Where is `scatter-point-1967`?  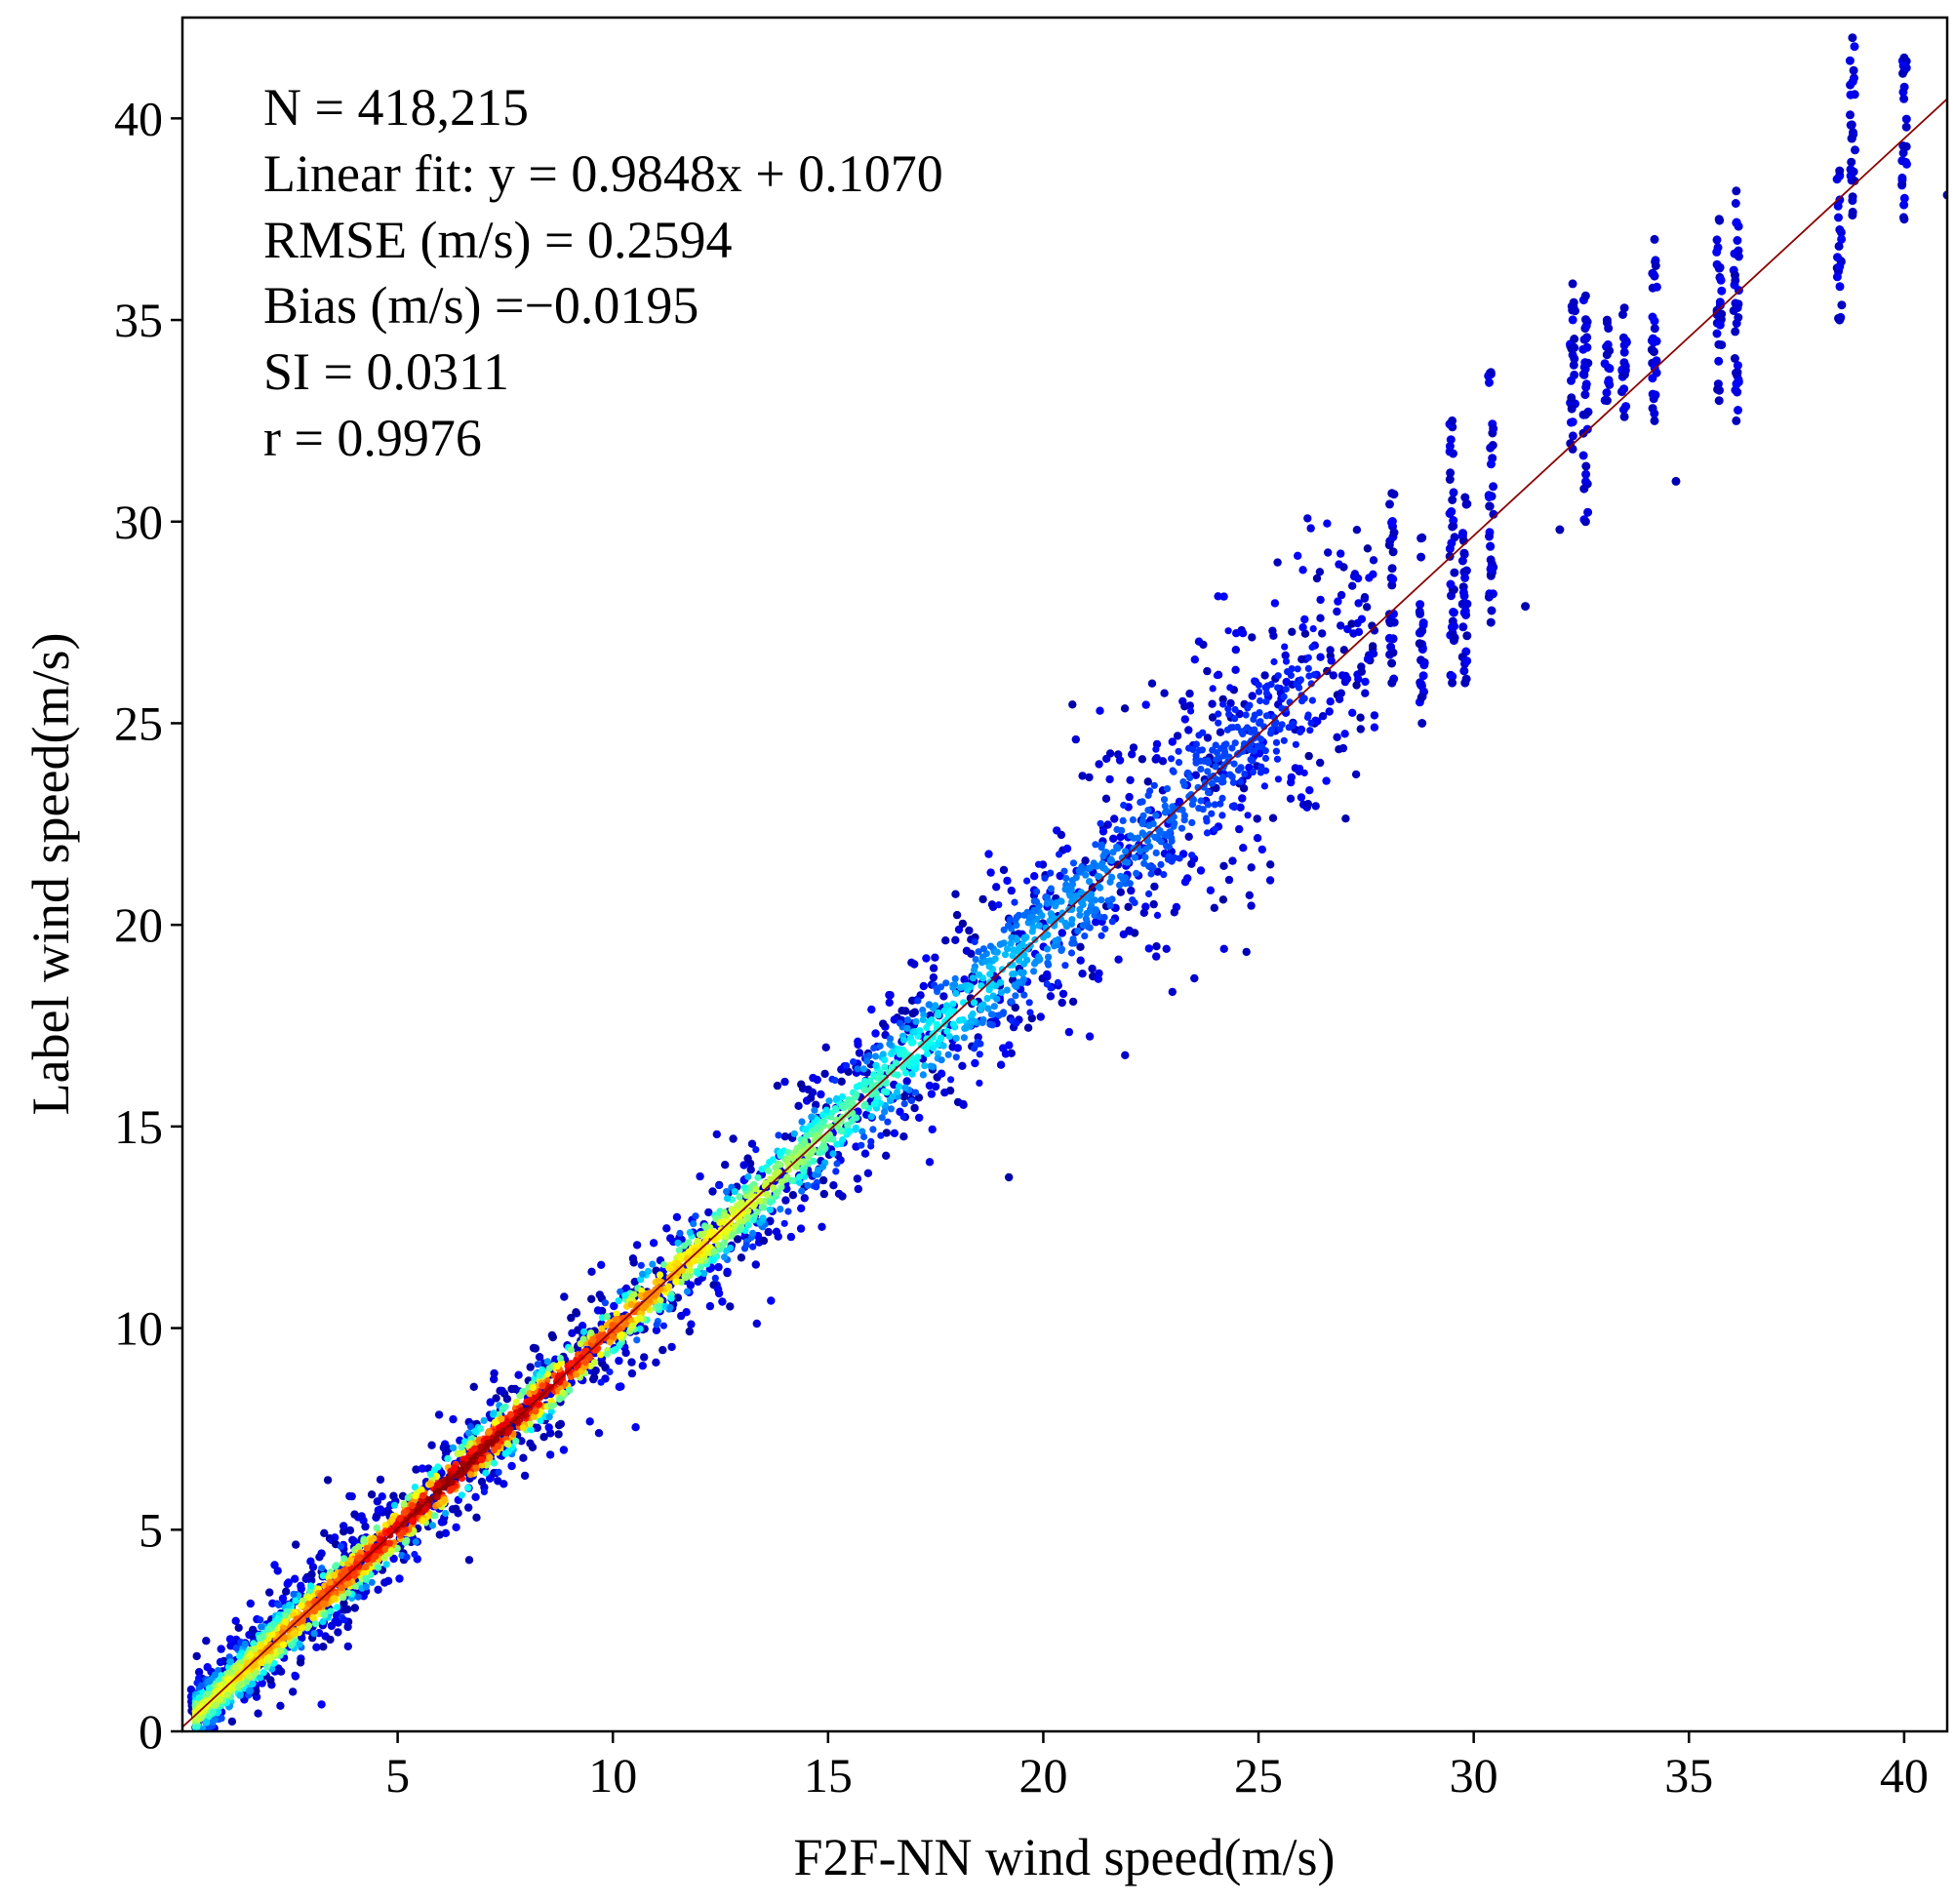 scatter-point-1967 is located at coordinates (994, 1007).